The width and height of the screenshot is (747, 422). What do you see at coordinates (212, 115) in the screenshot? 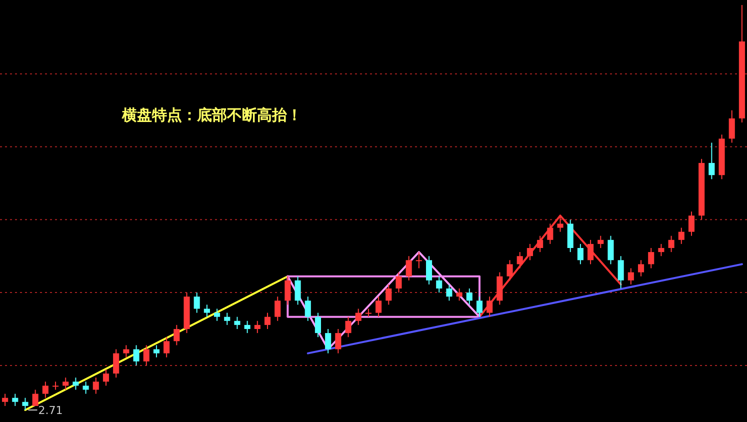
I see `annotation: 横盘特点：底部不断高抬！` at bounding box center [212, 115].